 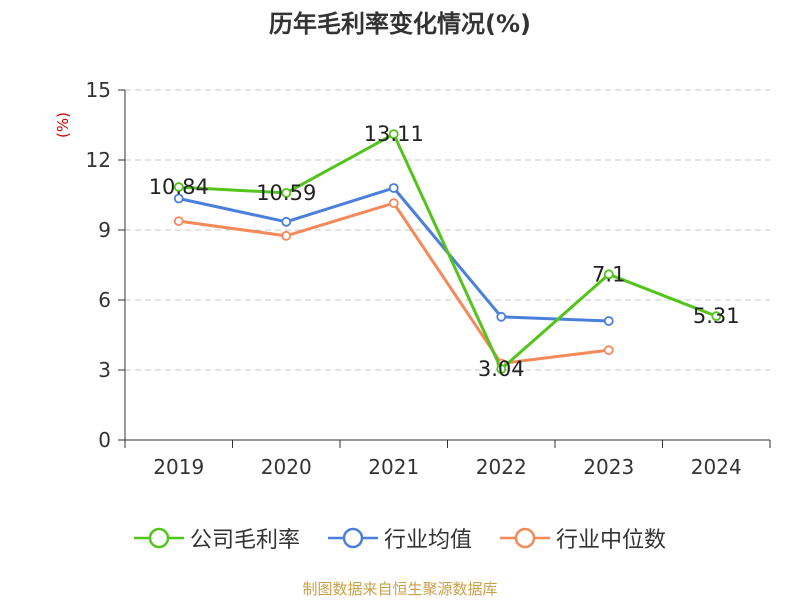 I want to click on y-tick-label: 0, so click(x=104, y=440).